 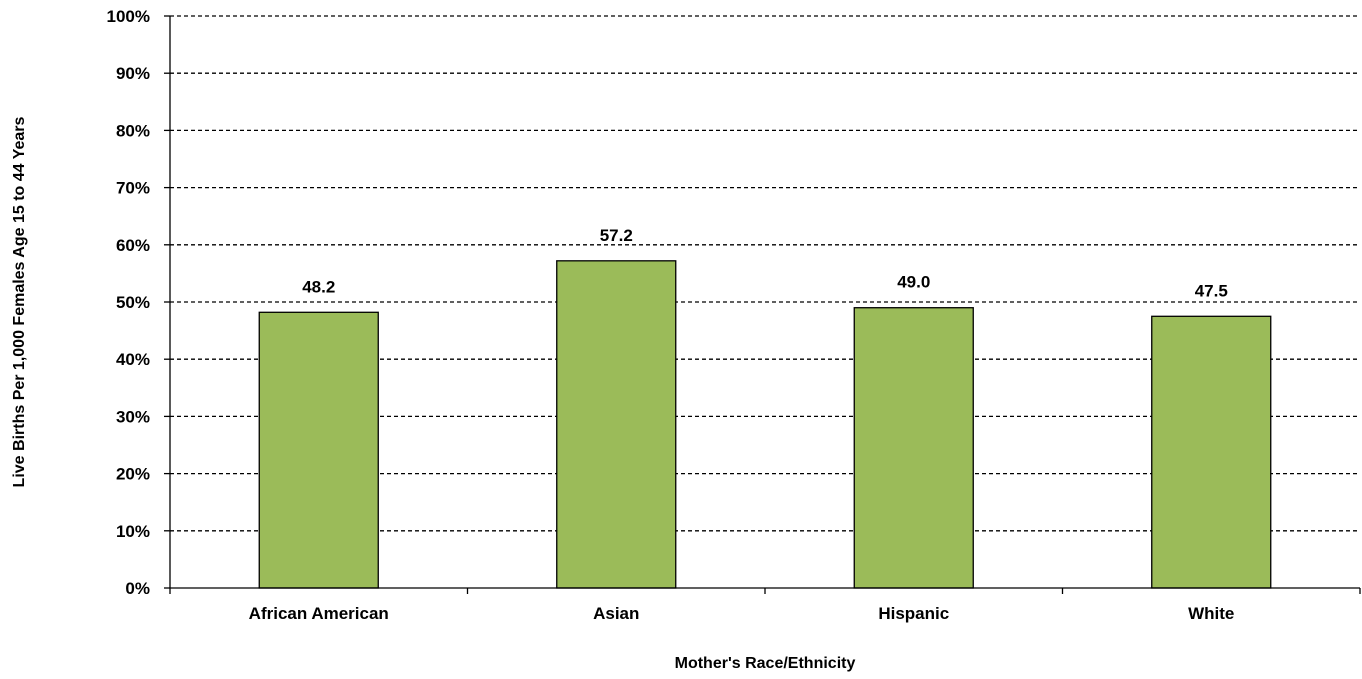 What do you see at coordinates (913, 613) in the screenshot?
I see `x-category-label: Hispanic` at bounding box center [913, 613].